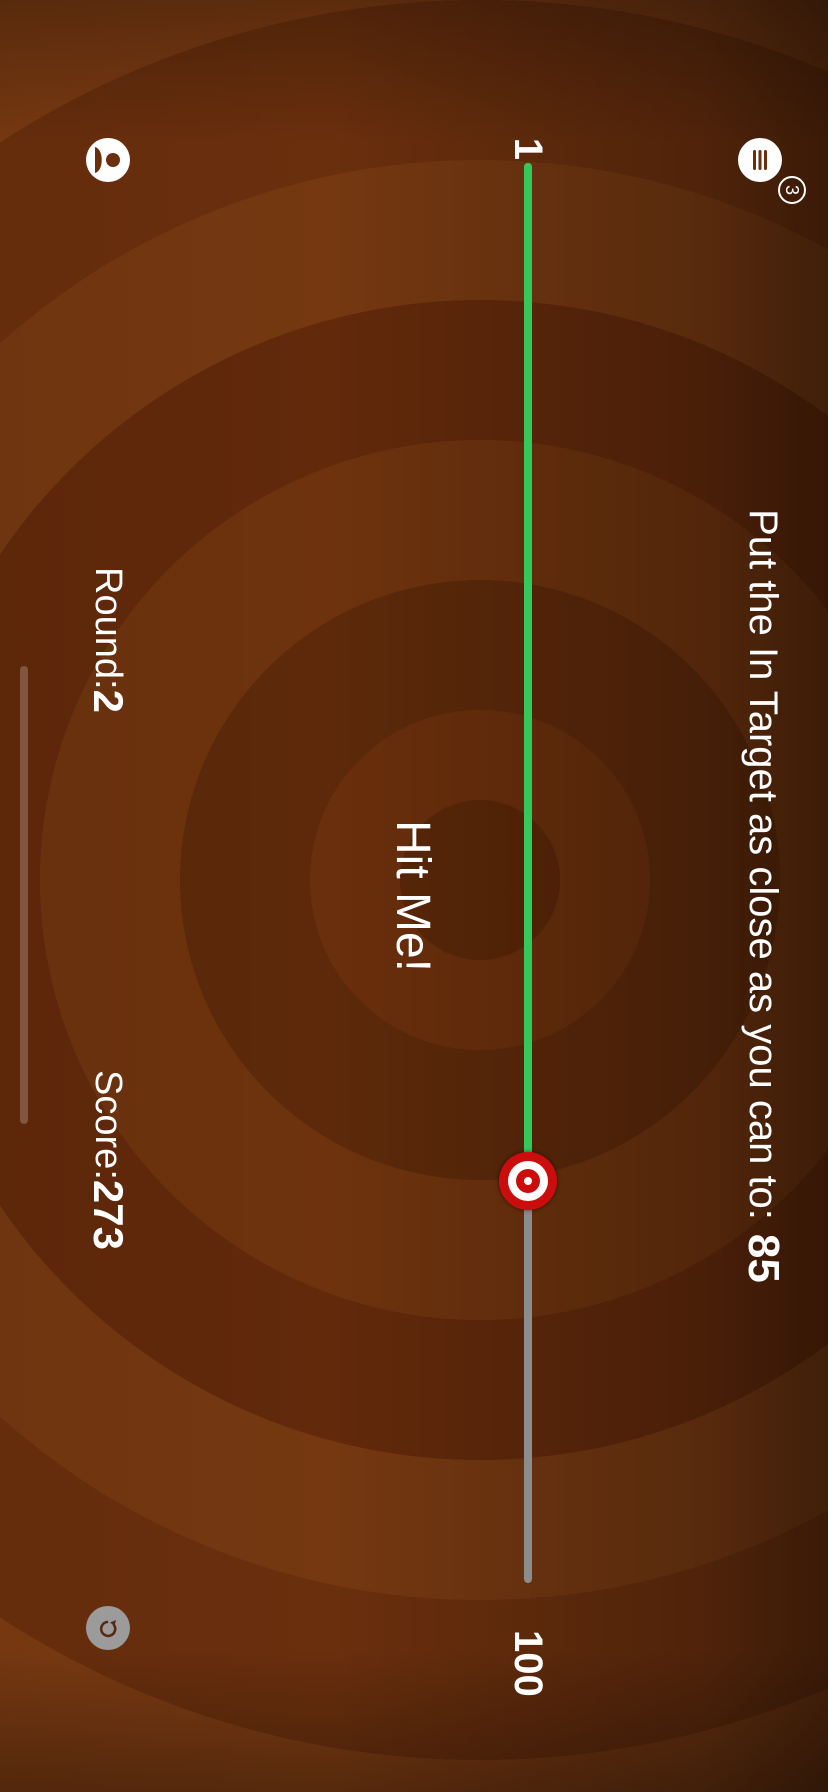  What do you see at coordinates (528, 148) in the screenshot?
I see `slider-min-label: 1` at bounding box center [528, 148].